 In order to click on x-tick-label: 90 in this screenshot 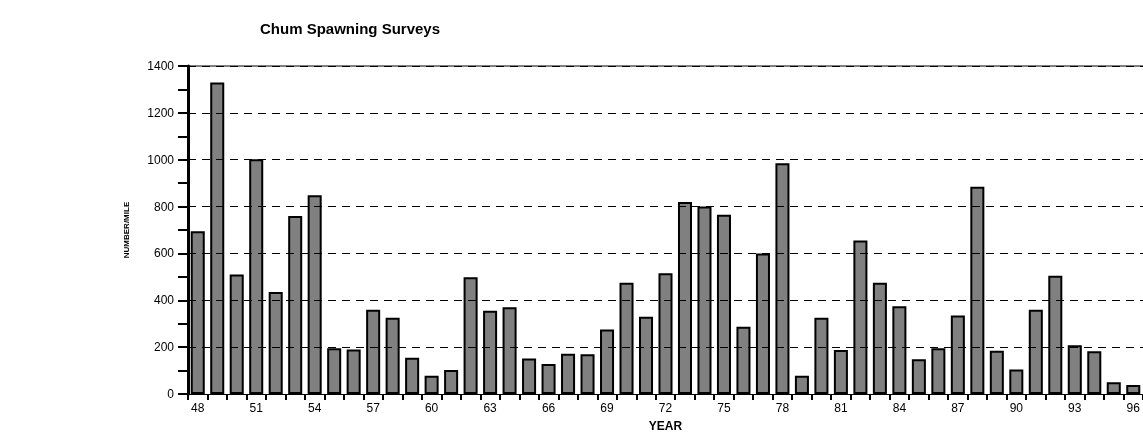, I will do `click(1016, 408)`.